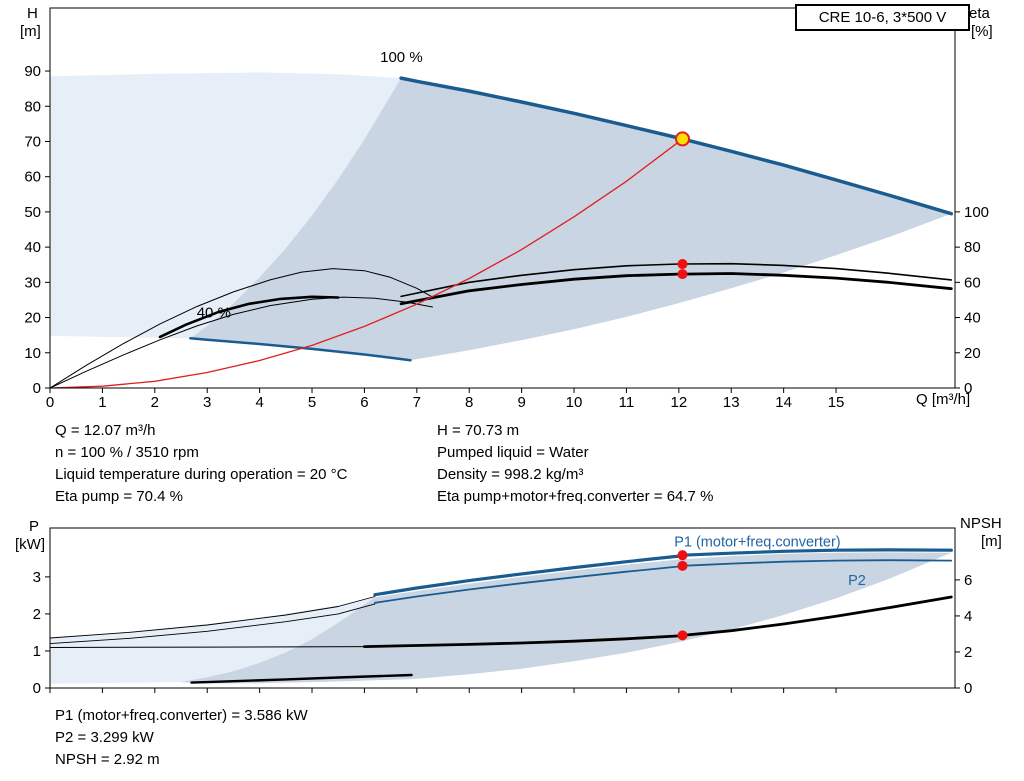 This screenshot has height=781, width=1024. Describe the element at coordinates (574, 402) in the screenshot. I see `x-tick-label: 10` at that location.